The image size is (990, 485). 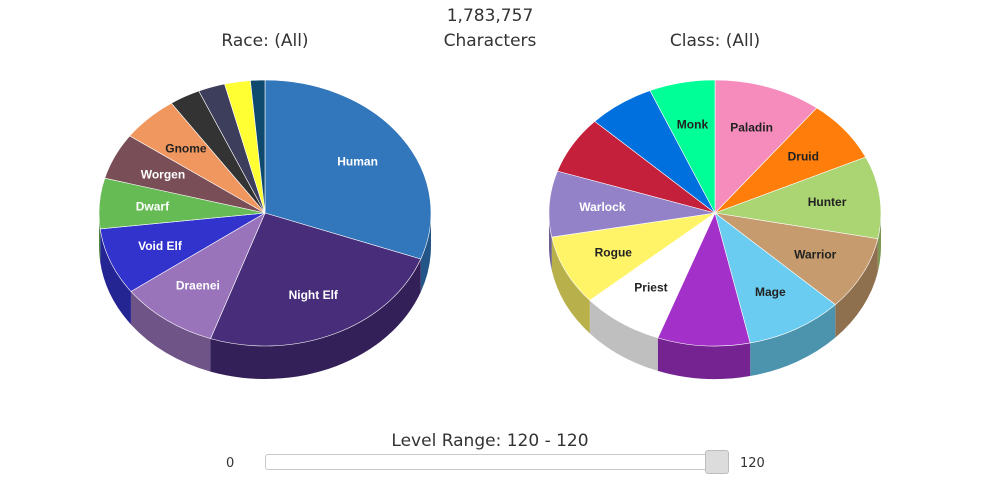 I want to click on race-chart-title: Race: (All), so click(x=265, y=41).